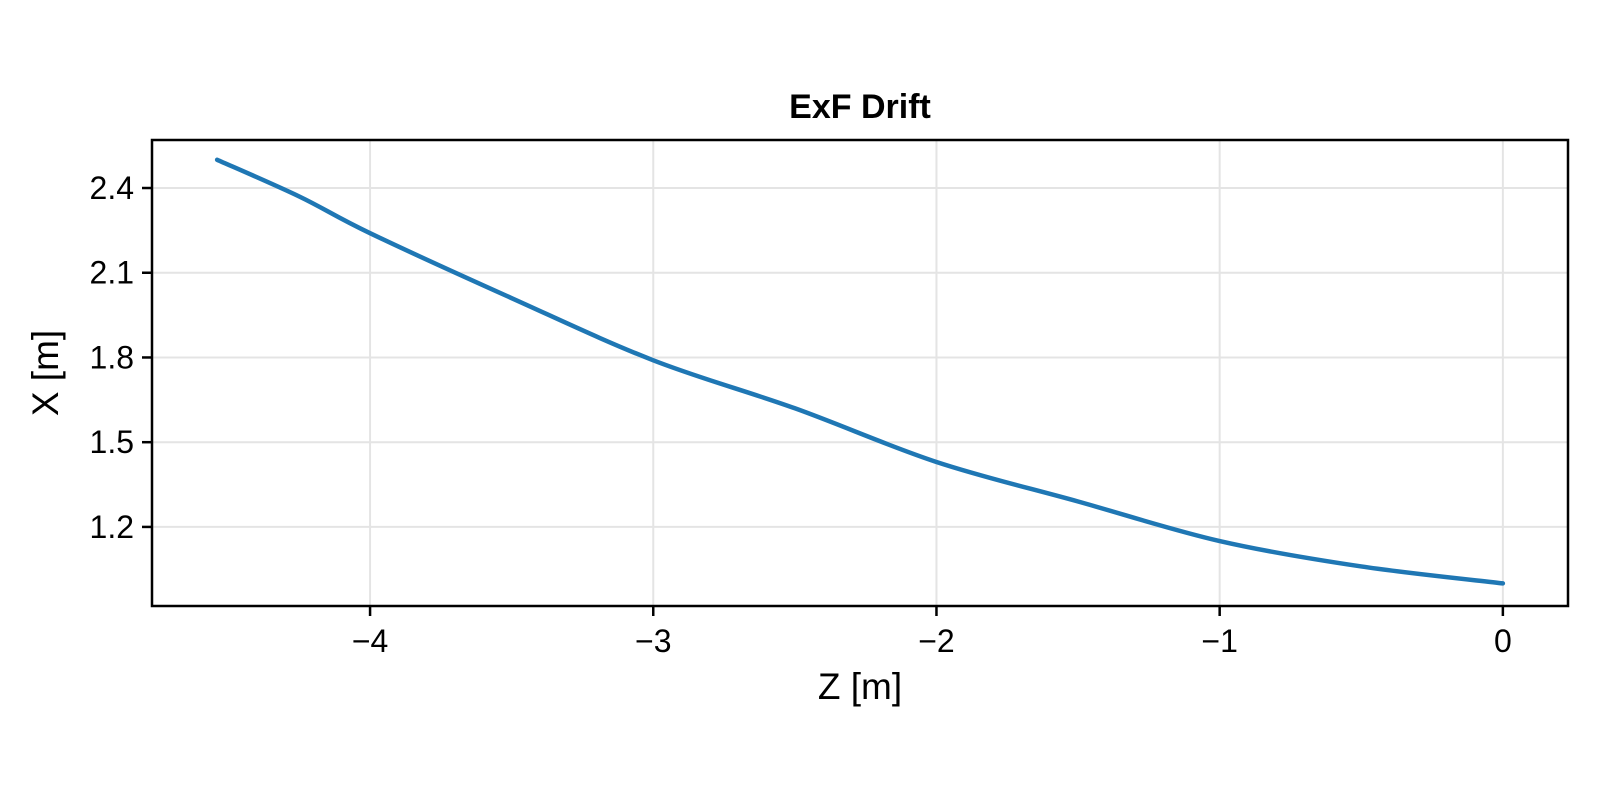 This screenshot has width=1600, height=800. What do you see at coordinates (1219, 641) in the screenshot?
I see `x-tick-label: −1` at bounding box center [1219, 641].